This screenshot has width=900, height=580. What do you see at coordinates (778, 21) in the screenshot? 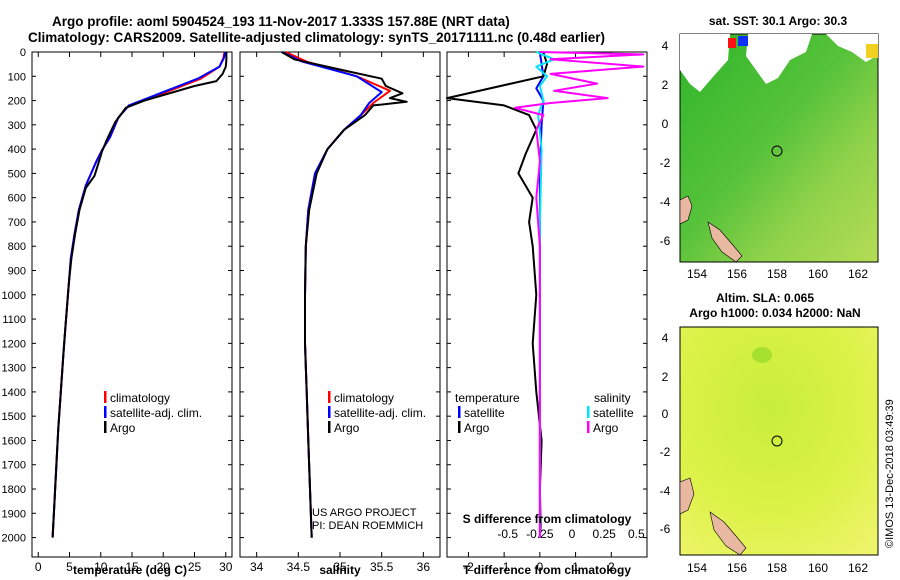
I see `sst-map-title: sat. SST: 30.1 Argo: 30.3` at bounding box center [778, 21].